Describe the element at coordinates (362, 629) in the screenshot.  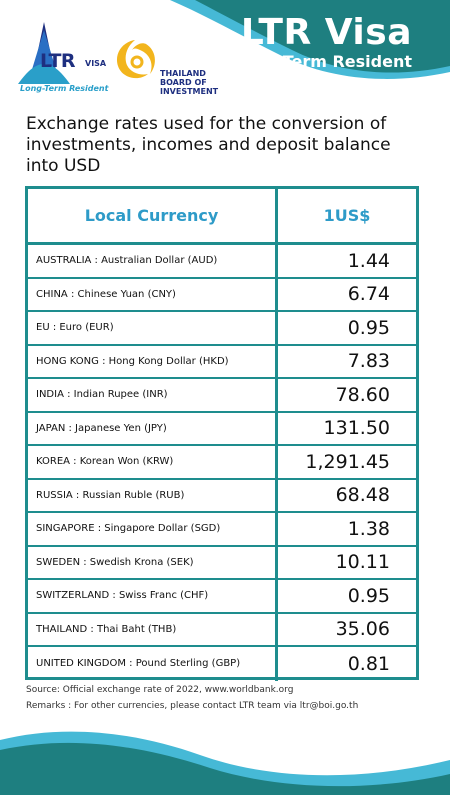
I see `rate-value-cell: 35.06` at that location.